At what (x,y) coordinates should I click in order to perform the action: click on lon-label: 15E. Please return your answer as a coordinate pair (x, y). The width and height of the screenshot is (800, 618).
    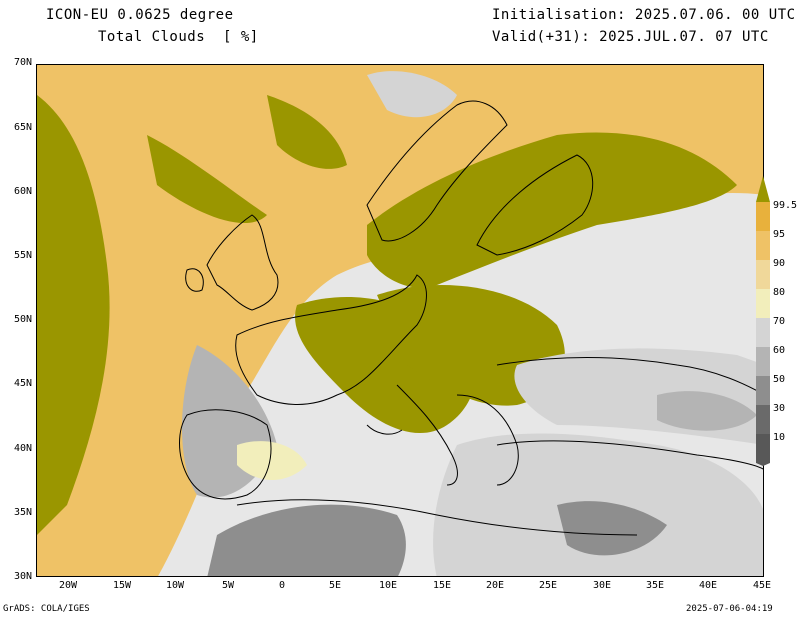
    Looking at the image, I should click on (442, 585).